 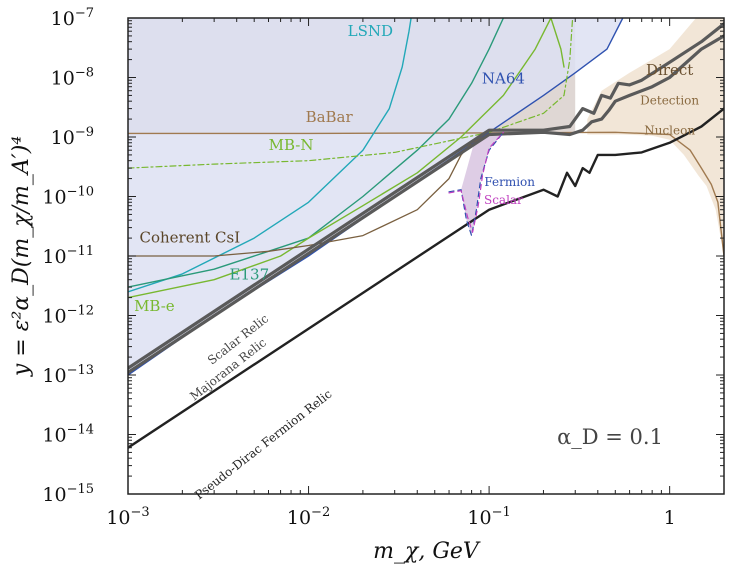 What do you see at coordinates (509, 182) in the screenshot?
I see `label-fermion: Fermion` at bounding box center [509, 182].